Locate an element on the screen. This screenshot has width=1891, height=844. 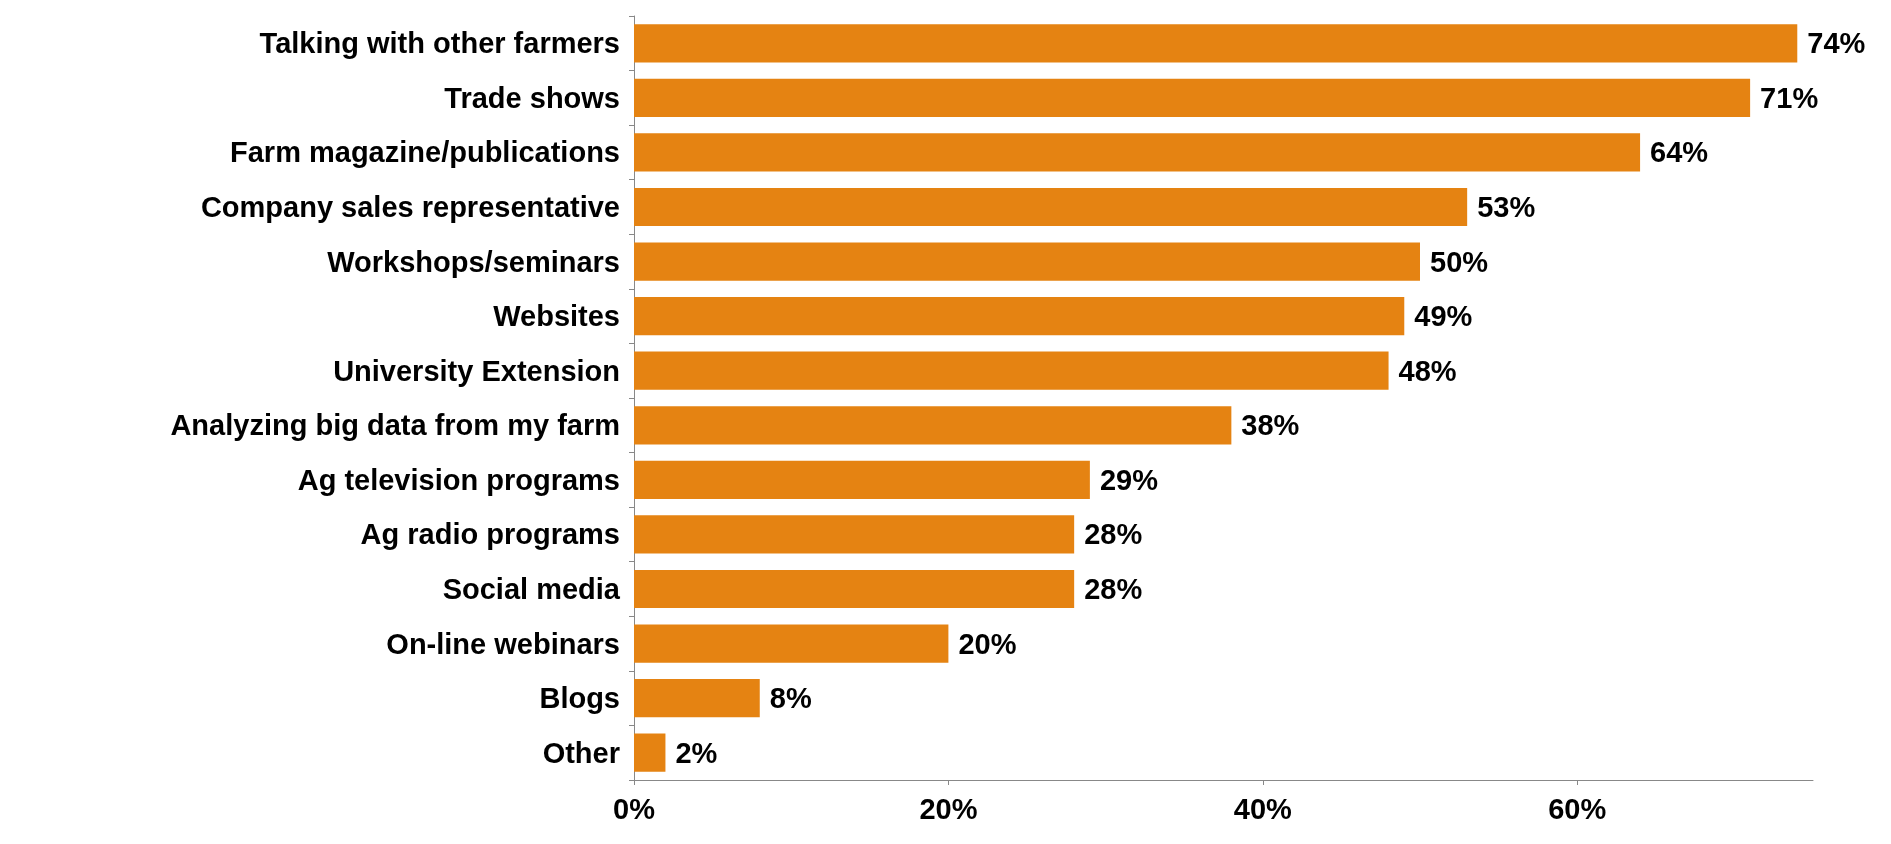
x-tick-label: 0% is located at coordinates (634, 808).